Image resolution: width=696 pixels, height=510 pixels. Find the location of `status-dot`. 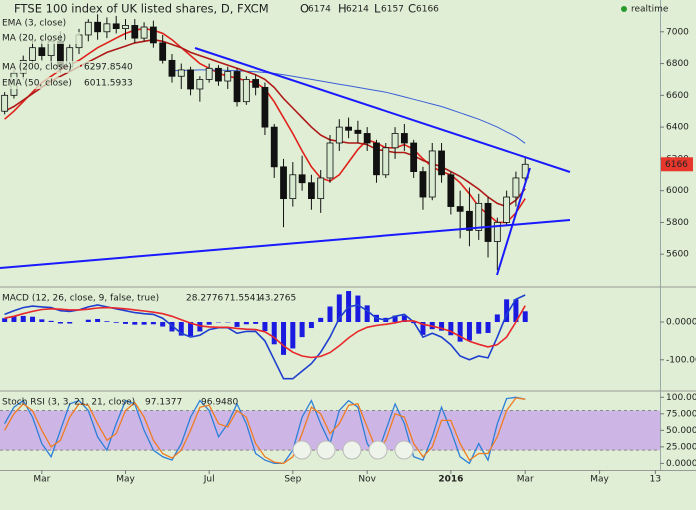

status-dot is located at coordinates (624, 9).